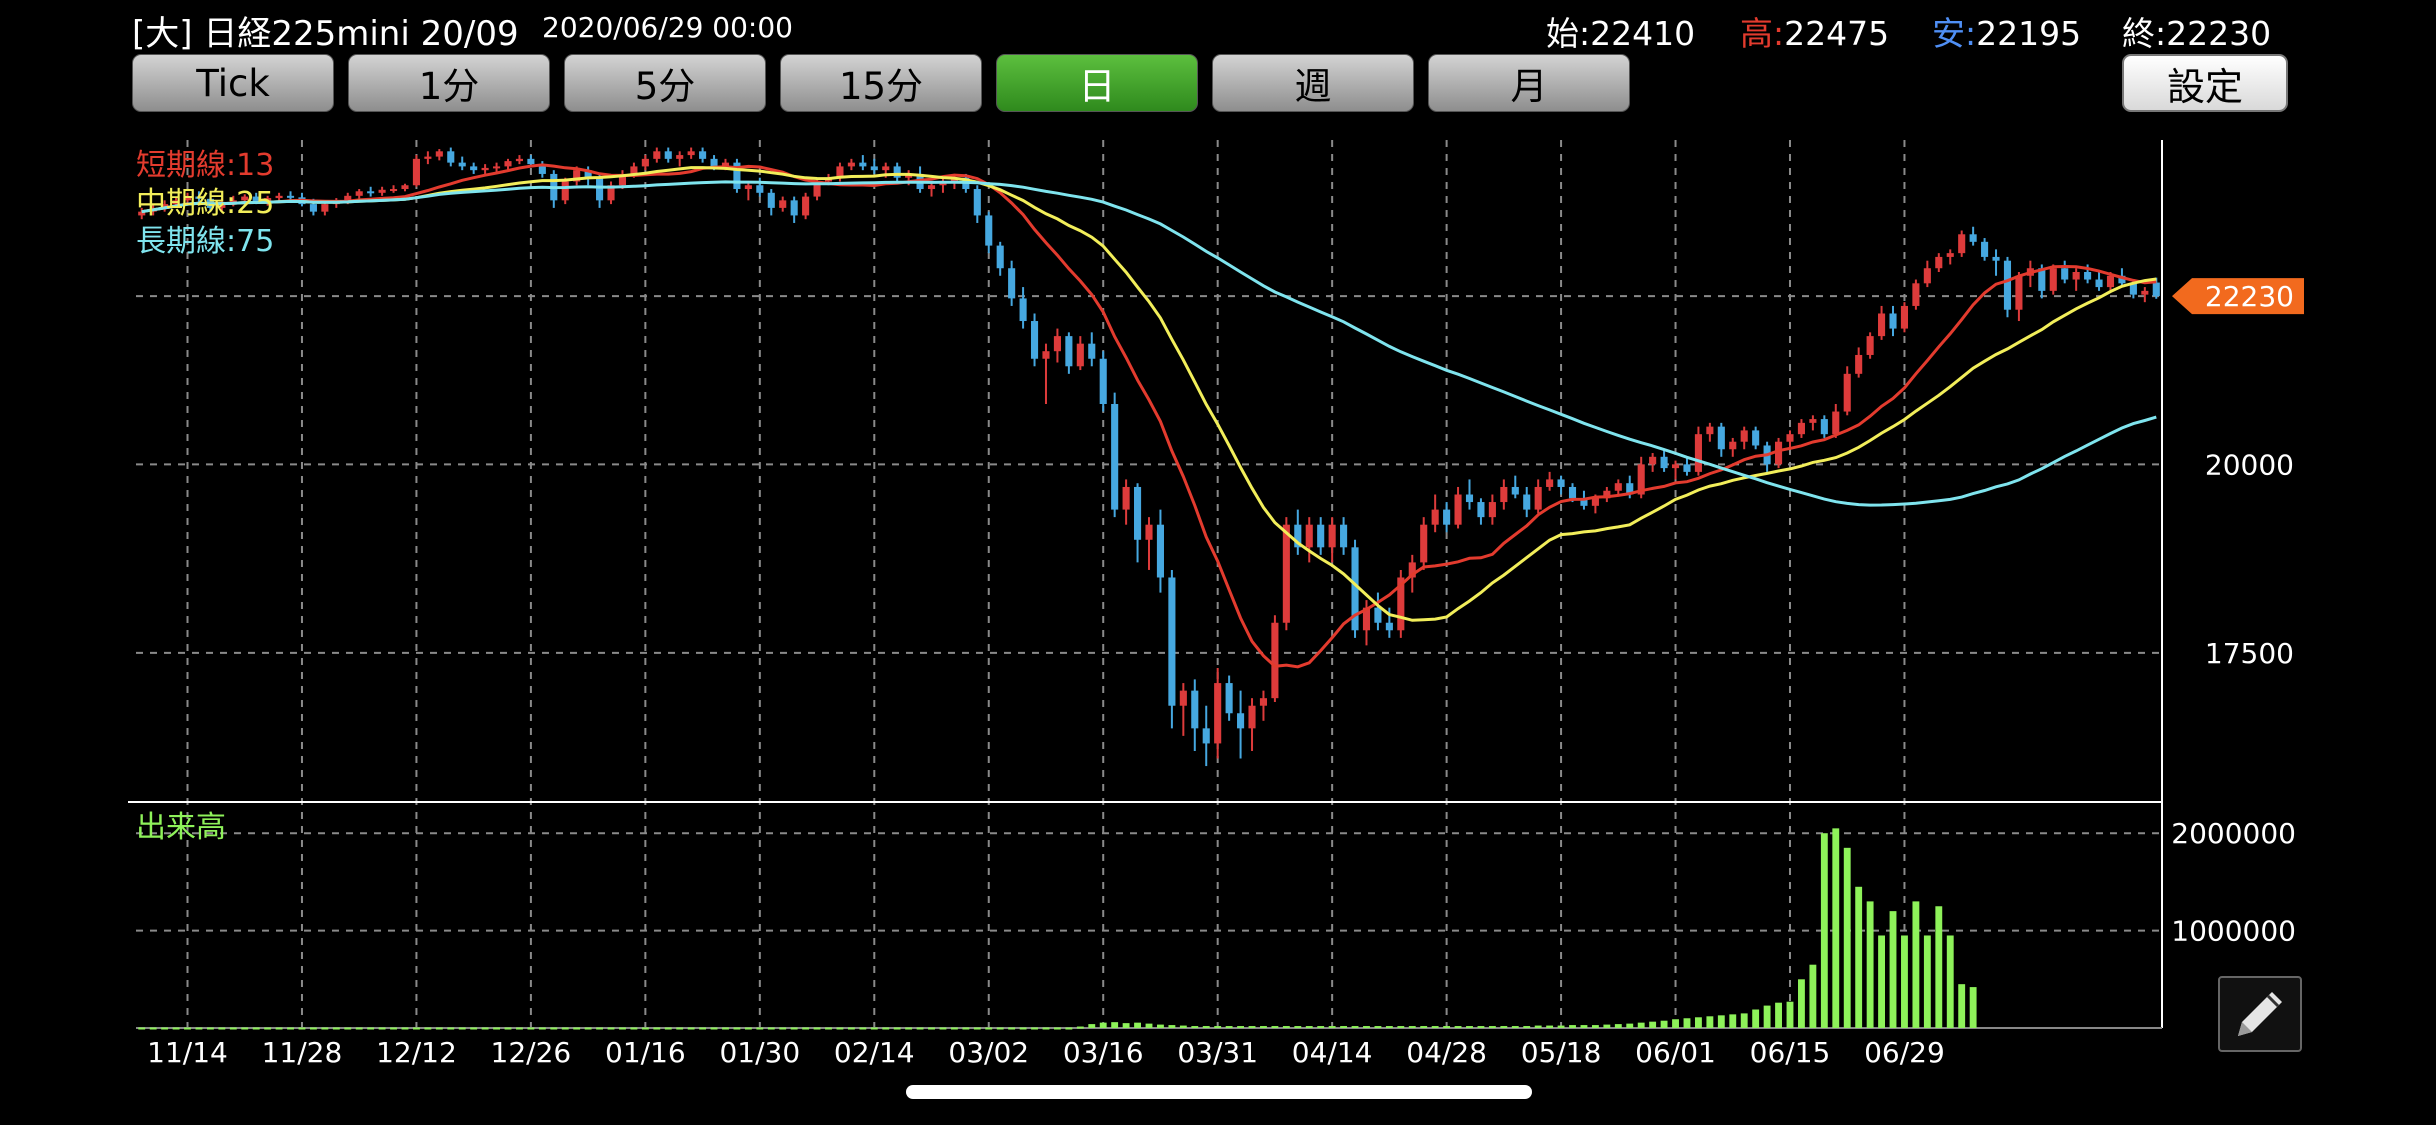 This screenshot has height=1125, width=2436. I want to click on tab-5min: 5分, so click(665, 83).